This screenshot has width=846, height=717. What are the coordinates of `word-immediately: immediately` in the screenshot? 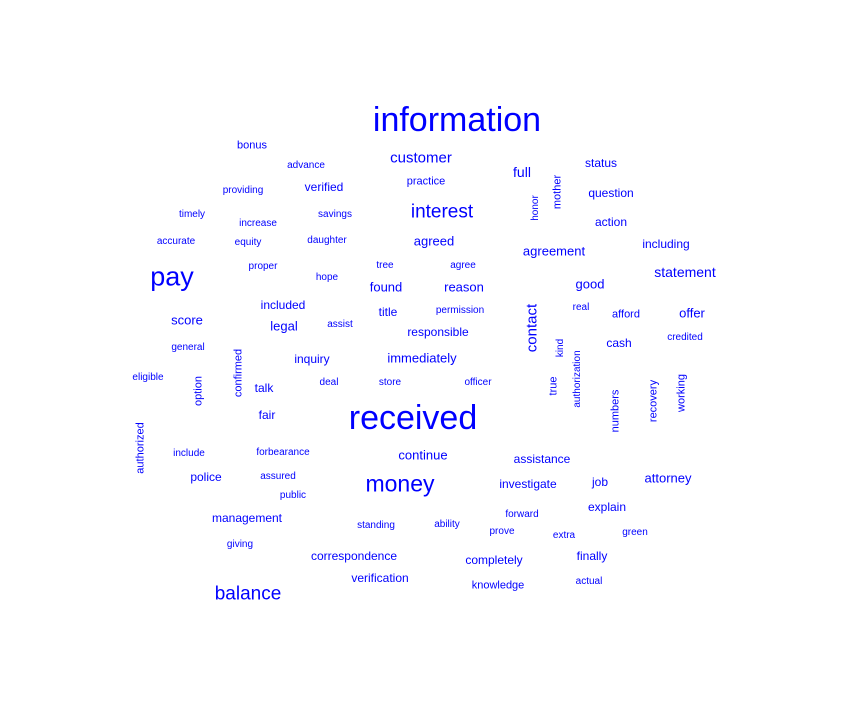 It's located at (422, 358).